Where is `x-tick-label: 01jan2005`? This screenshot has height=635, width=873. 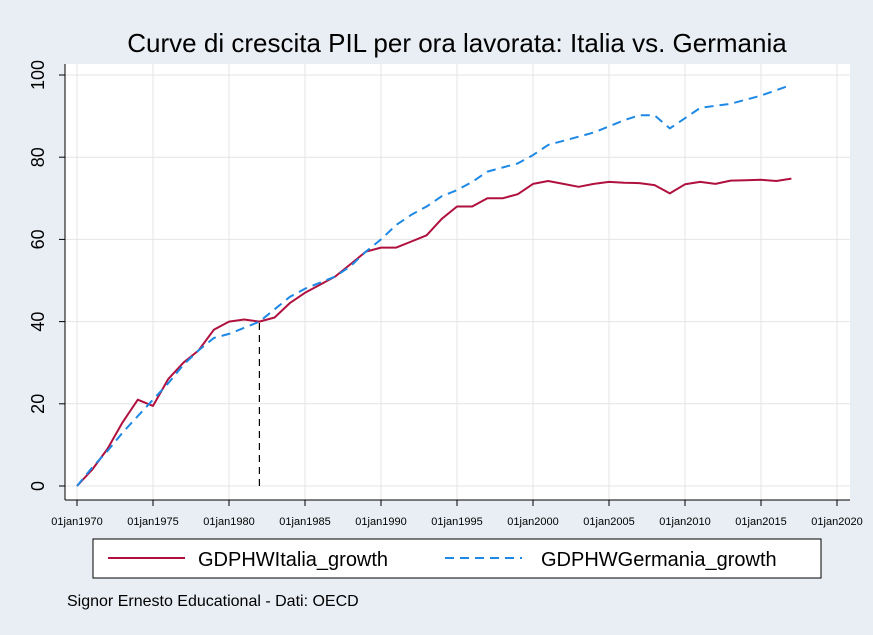 x-tick-label: 01jan2005 is located at coordinates (608, 522).